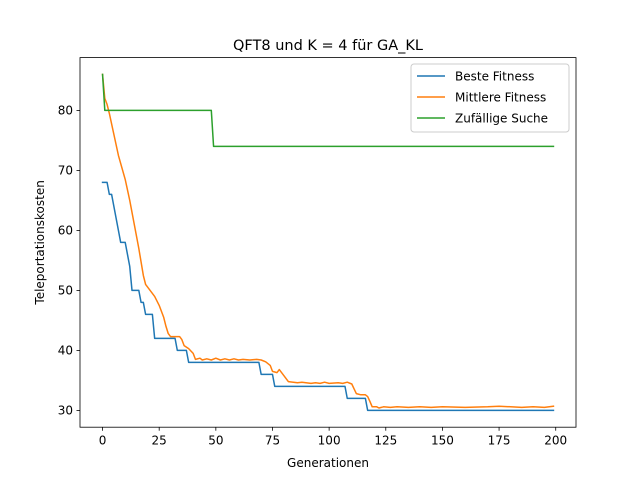 This screenshot has height=480, width=640. Describe the element at coordinates (499, 441) in the screenshot. I see `x-tick-label: 175` at that location.